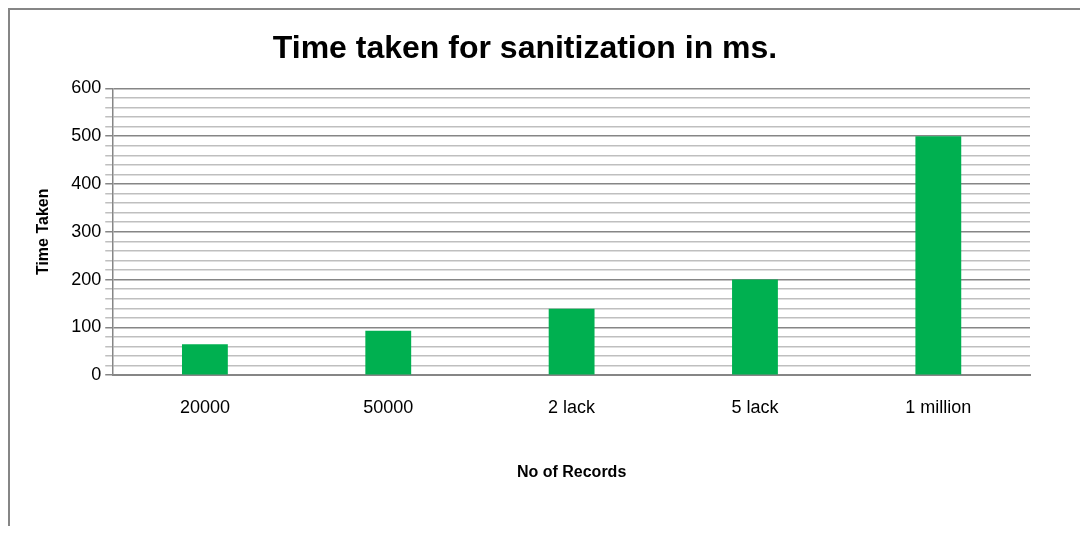 The image size is (1088, 534). I want to click on y-tick-label: 500, so click(86, 135).